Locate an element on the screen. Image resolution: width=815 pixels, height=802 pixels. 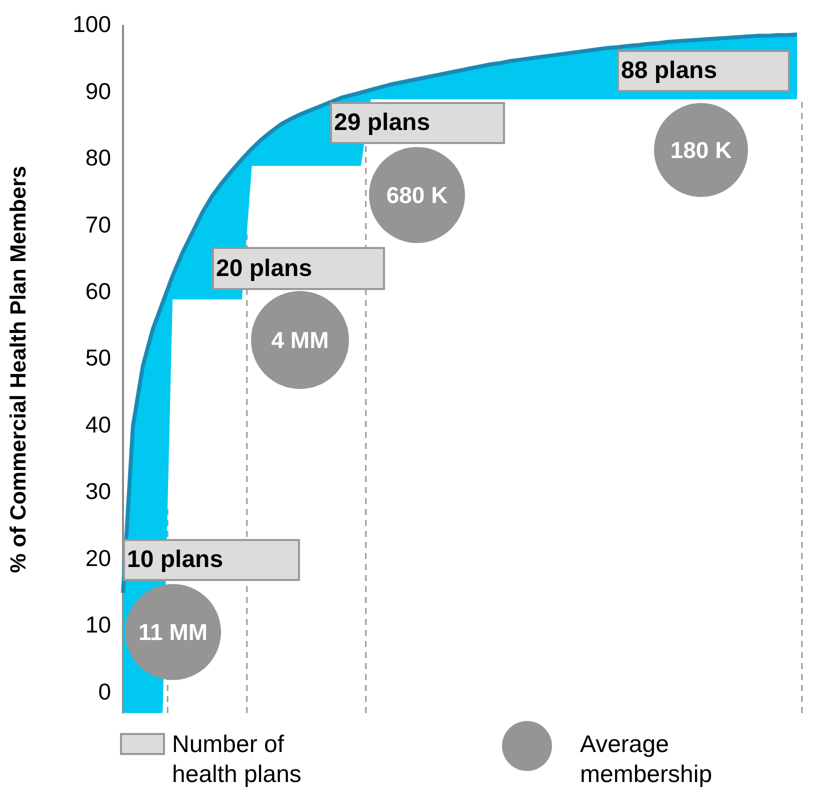
text: Number of health plans is located at coordinates (237, 760).